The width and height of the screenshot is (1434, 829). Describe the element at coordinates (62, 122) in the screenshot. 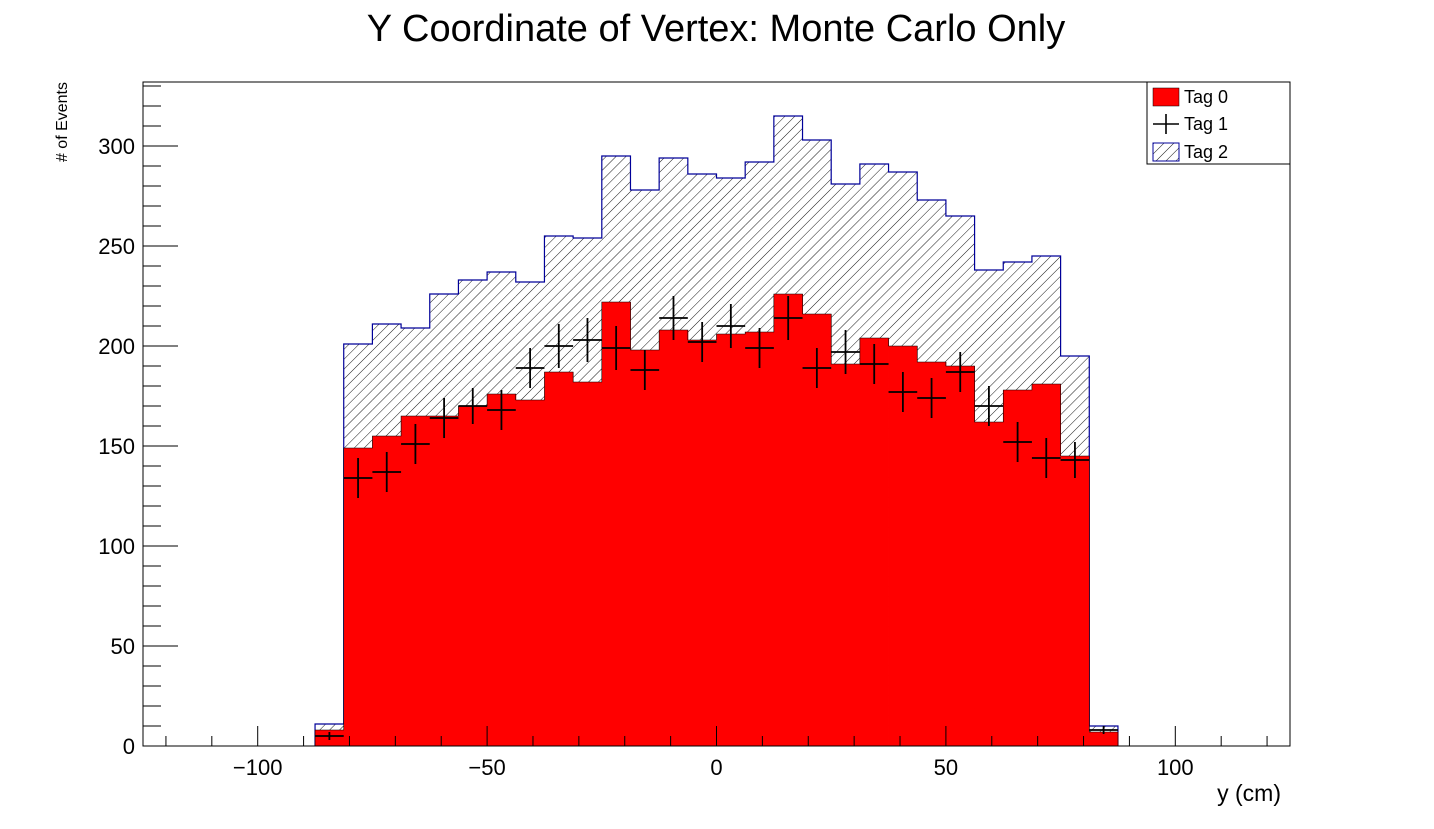

I see `y-axis-label: # of Events` at that location.